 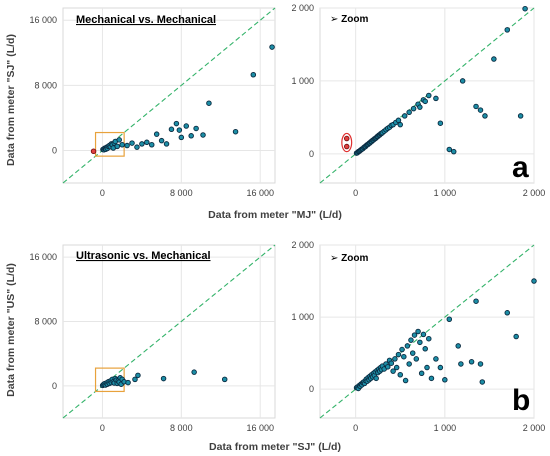 I want to click on one-to-one-line, so click(x=169, y=331).